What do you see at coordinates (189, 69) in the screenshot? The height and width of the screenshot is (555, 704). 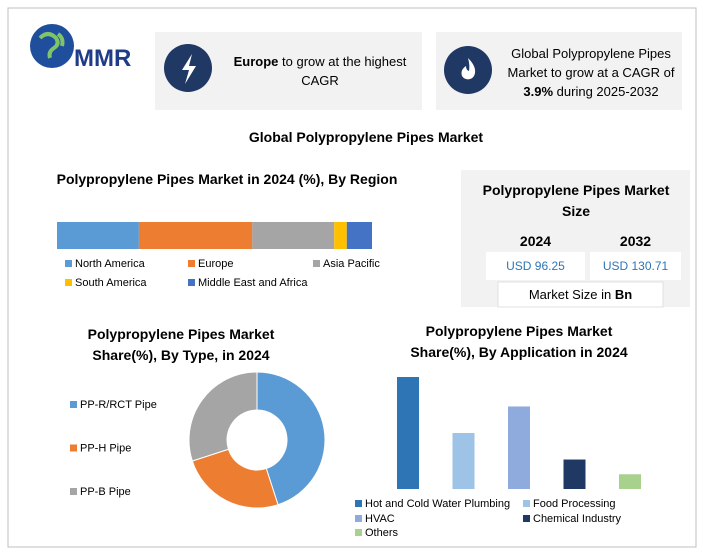 I see `bolt-icon` at bounding box center [189, 69].